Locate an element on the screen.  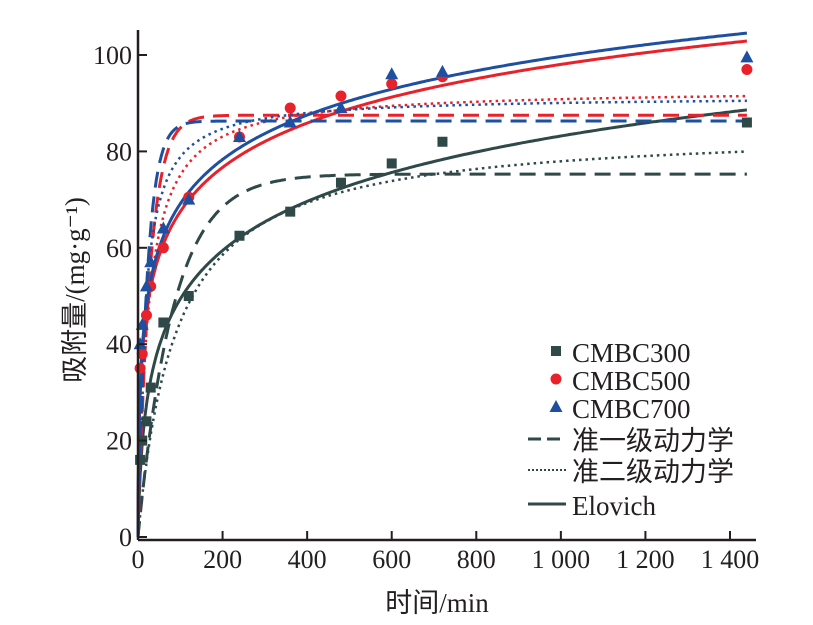
legend-cmbc500-marker is located at coordinates (556, 379).